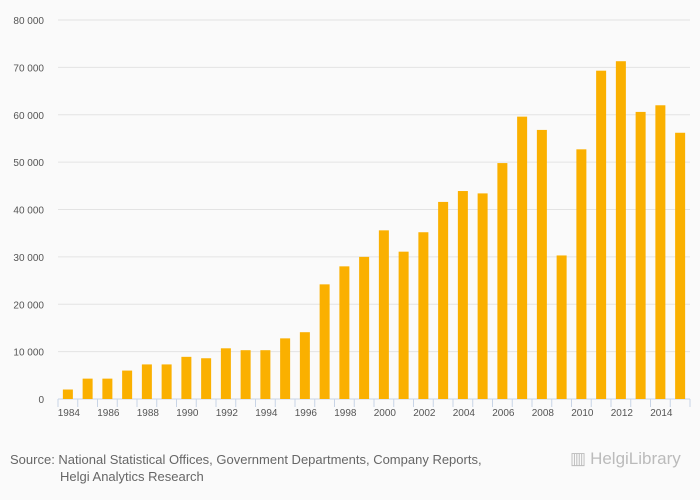  What do you see at coordinates (601, 234) in the screenshot?
I see `bar-2011` at bounding box center [601, 234].